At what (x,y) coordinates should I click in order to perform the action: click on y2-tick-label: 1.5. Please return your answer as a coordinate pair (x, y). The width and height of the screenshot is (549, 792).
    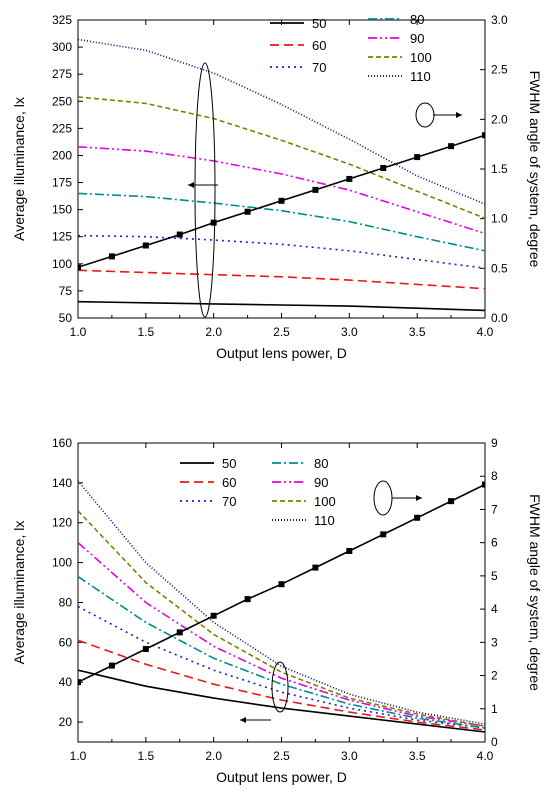
    Looking at the image, I should click on (499, 169).